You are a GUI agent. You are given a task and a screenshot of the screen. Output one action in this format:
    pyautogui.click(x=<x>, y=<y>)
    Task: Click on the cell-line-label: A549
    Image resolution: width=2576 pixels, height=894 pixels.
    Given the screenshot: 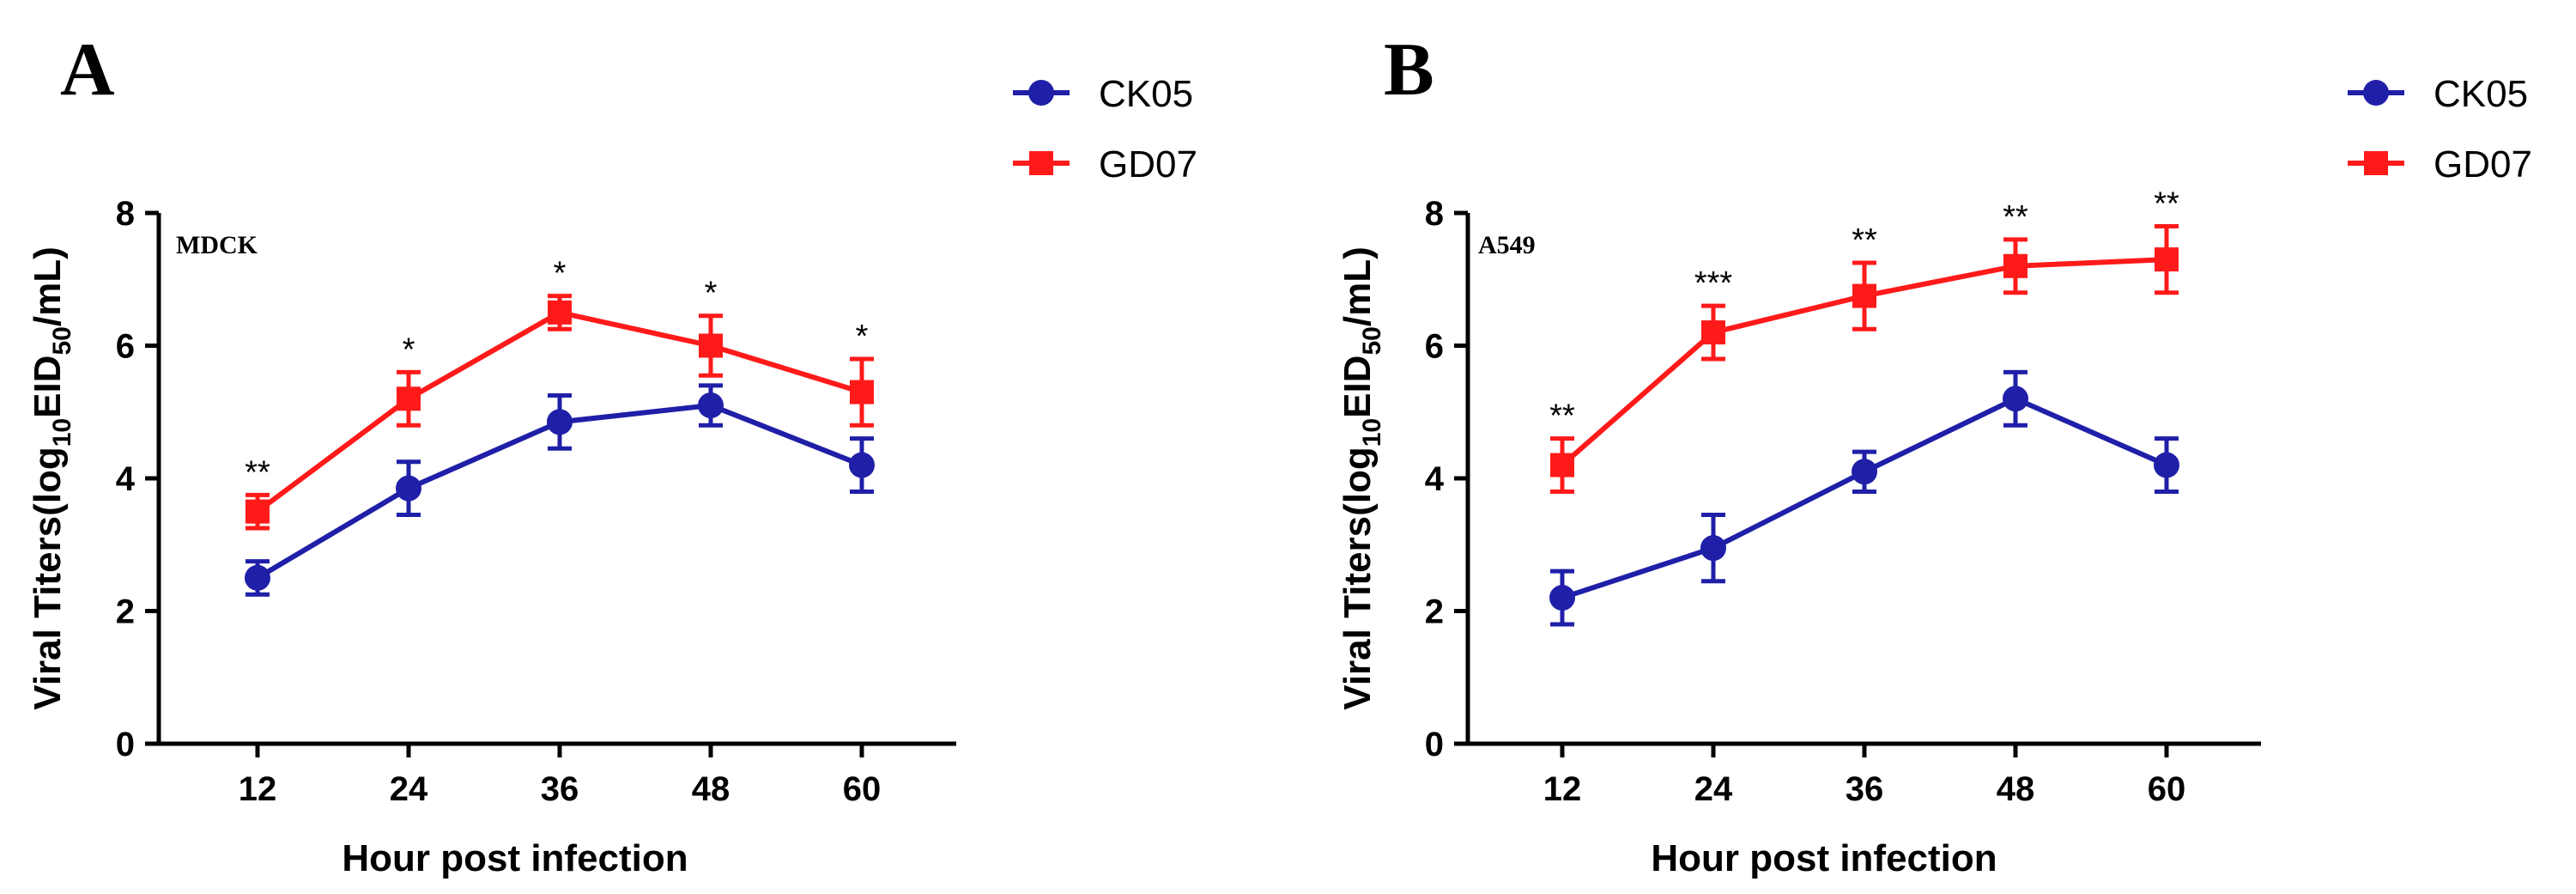 What is the action you would take?
    pyautogui.click(x=1507, y=245)
    